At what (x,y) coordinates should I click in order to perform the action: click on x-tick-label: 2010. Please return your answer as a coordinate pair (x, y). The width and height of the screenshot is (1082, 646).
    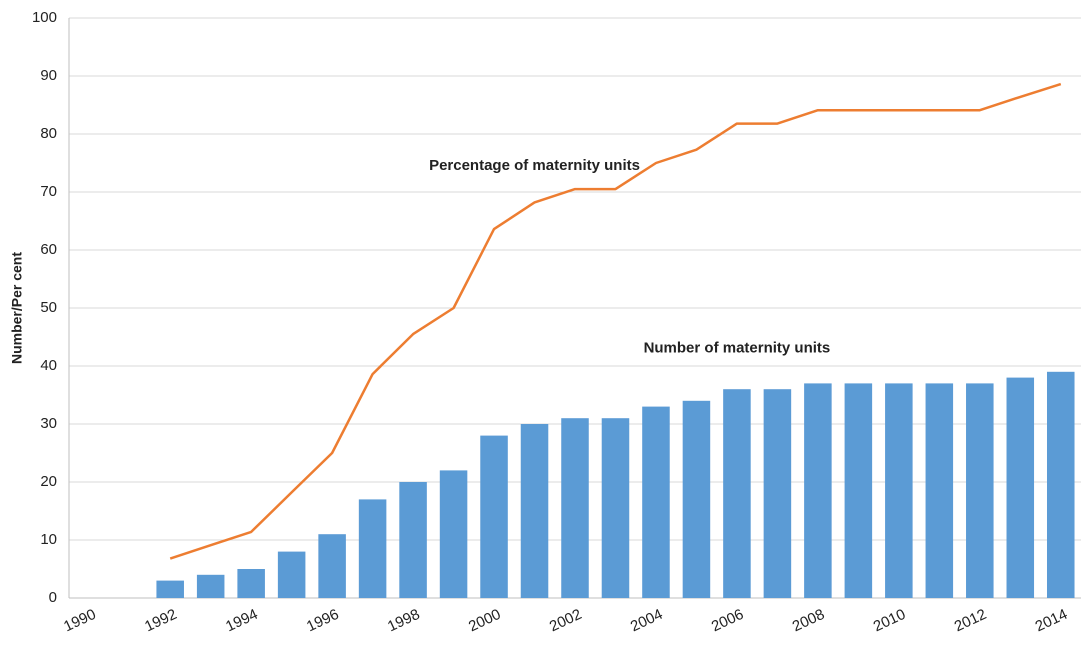
    Looking at the image, I should click on (889, 621).